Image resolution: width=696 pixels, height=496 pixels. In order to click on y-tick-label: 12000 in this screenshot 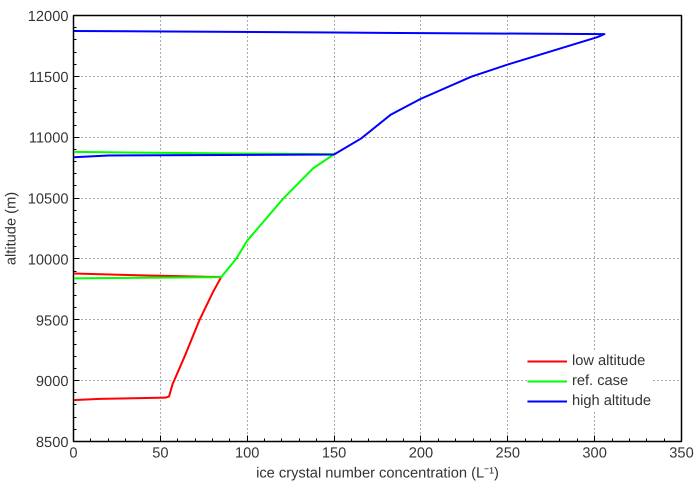, I will do `click(48, 17)`.